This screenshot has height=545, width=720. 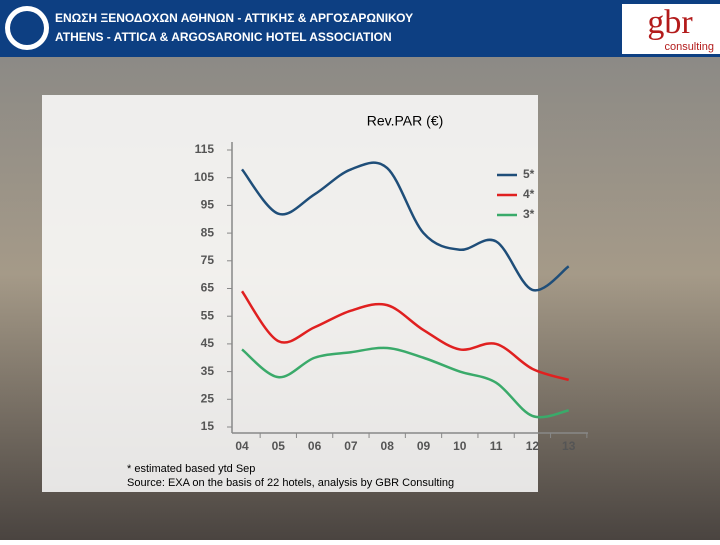 What do you see at coordinates (315, 446) in the screenshot?
I see `x-tick-label: 06` at bounding box center [315, 446].